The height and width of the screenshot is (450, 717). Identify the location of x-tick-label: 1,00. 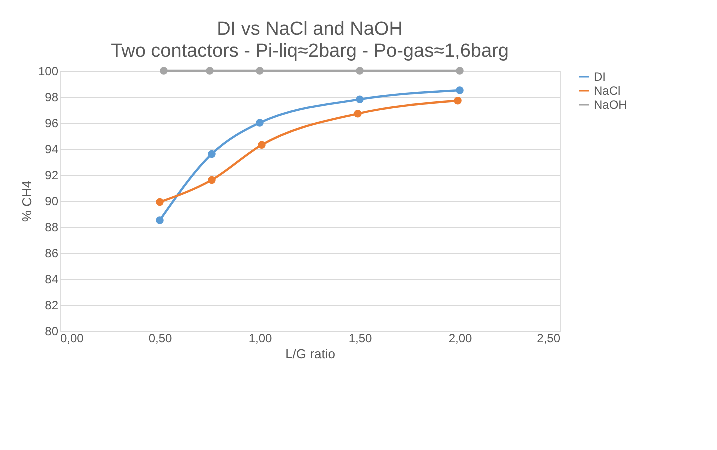
(260, 339).